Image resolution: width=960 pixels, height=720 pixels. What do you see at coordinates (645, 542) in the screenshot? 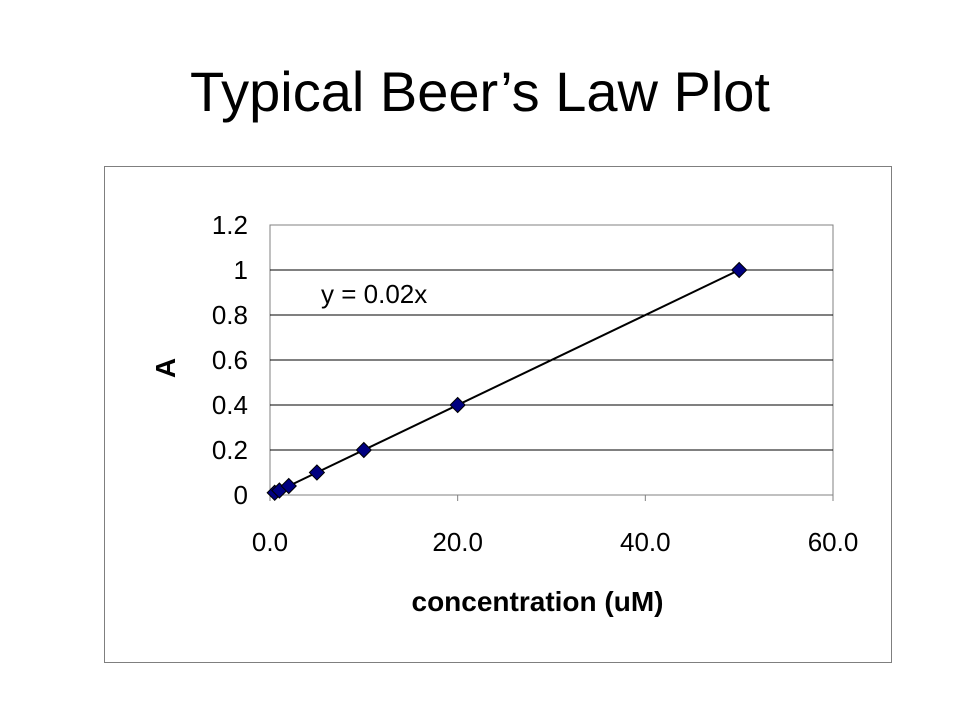
I see `x-tick-label: 40.0` at bounding box center [645, 542].